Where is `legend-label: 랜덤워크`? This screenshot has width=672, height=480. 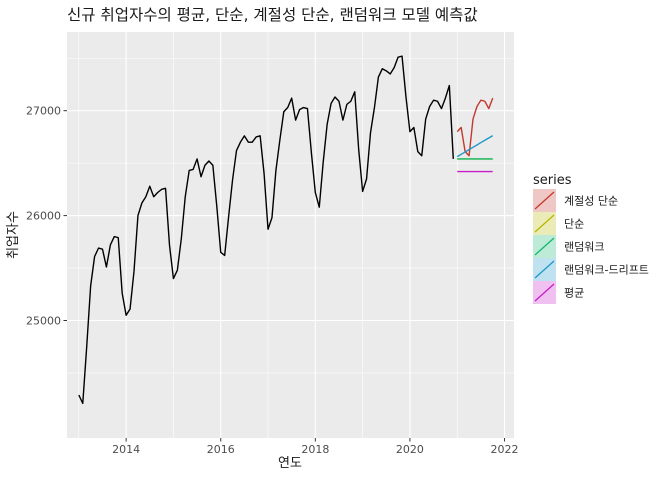 legend-label: 랜덤워크 is located at coordinates (584, 247).